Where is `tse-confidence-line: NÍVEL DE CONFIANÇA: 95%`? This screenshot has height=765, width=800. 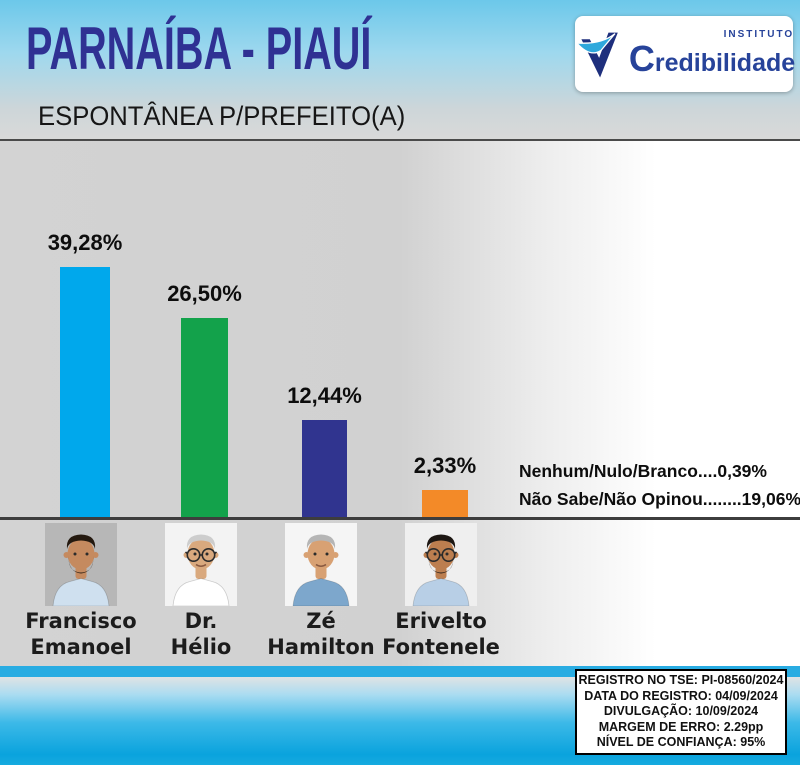 tse-confidence-line: NÍVEL DE CONFIANÇA: 95% is located at coordinates (681, 742).